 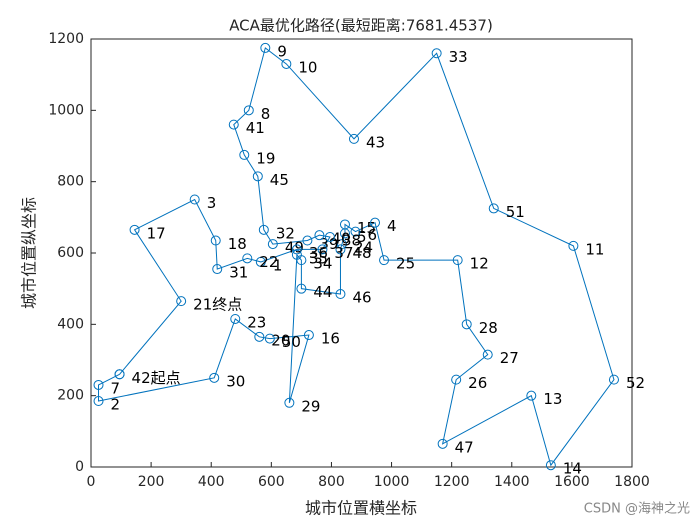 What do you see at coordinates (282, 51) in the screenshot?
I see `city-label: 9` at bounding box center [282, 51].